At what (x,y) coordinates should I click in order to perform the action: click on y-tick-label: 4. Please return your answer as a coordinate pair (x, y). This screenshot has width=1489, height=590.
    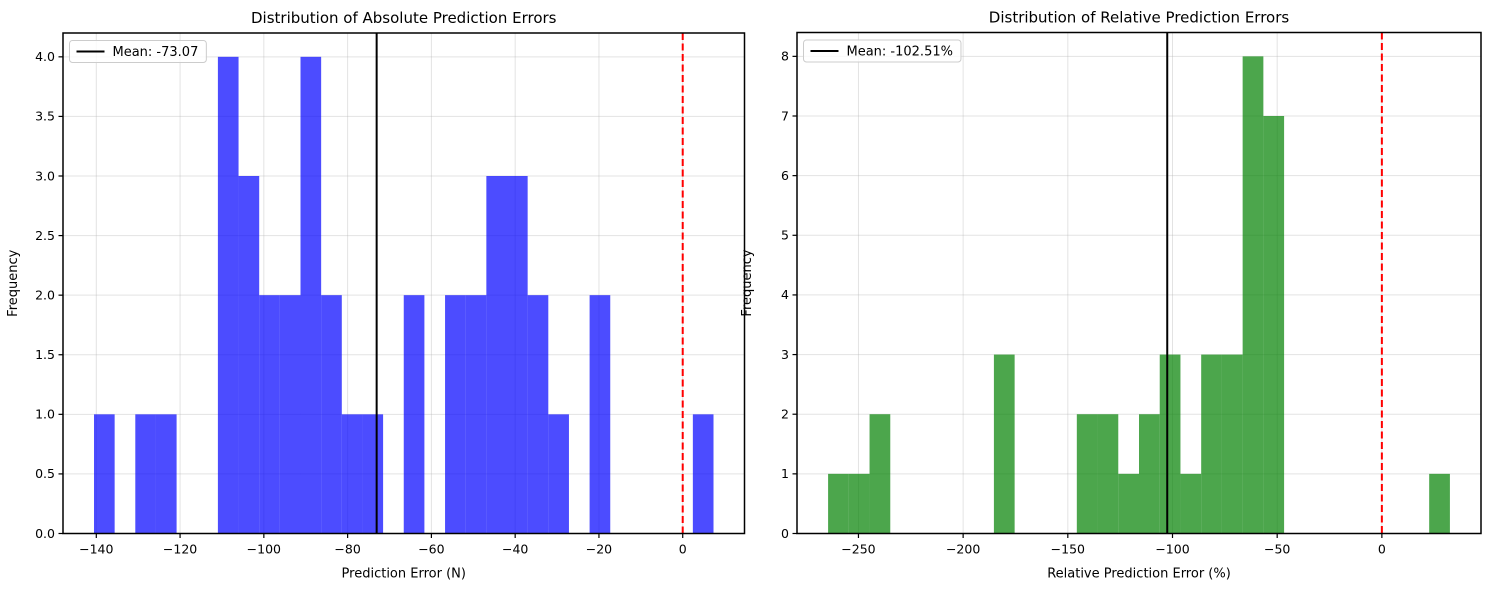
    Looking at the image, I should click on (785, 294).